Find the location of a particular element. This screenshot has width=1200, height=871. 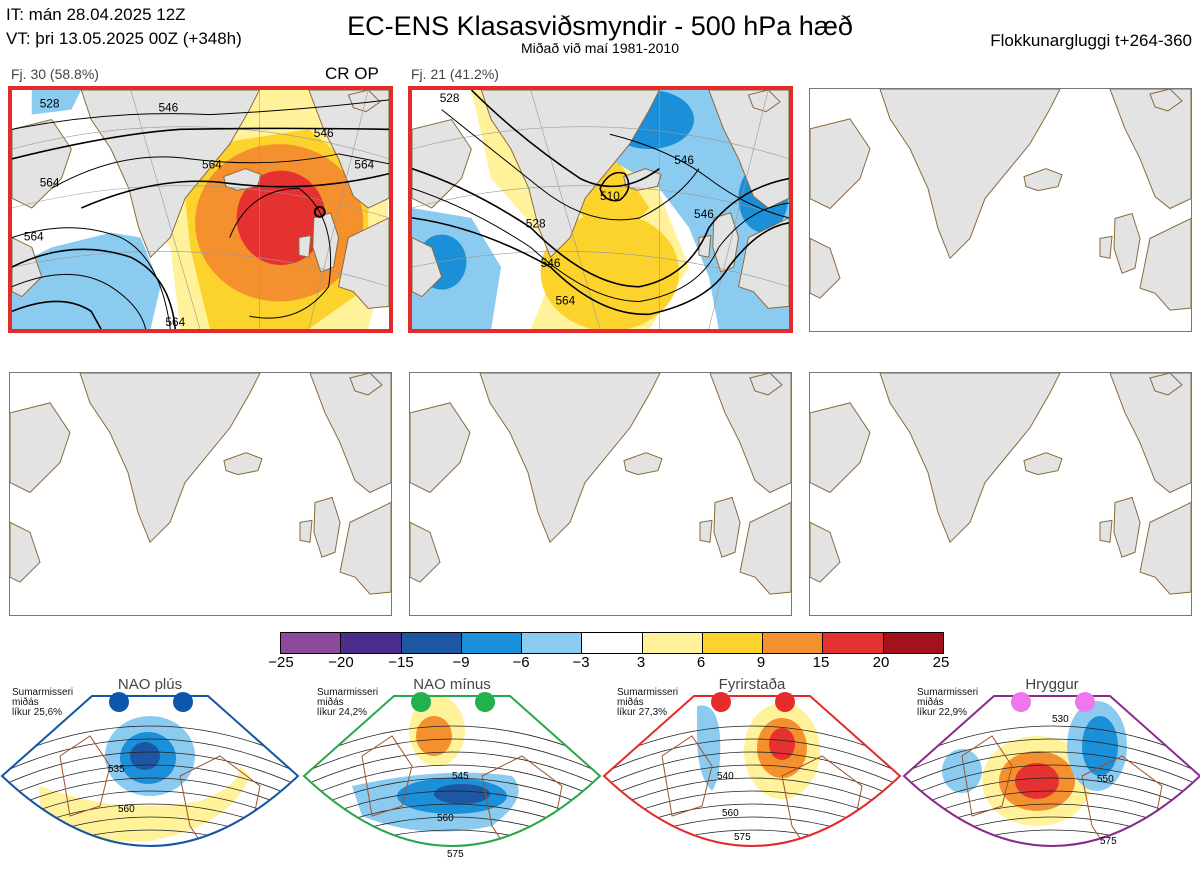

cluster-1-label: Fj. 30 (58.8%) is located at coordinates (55, 74).